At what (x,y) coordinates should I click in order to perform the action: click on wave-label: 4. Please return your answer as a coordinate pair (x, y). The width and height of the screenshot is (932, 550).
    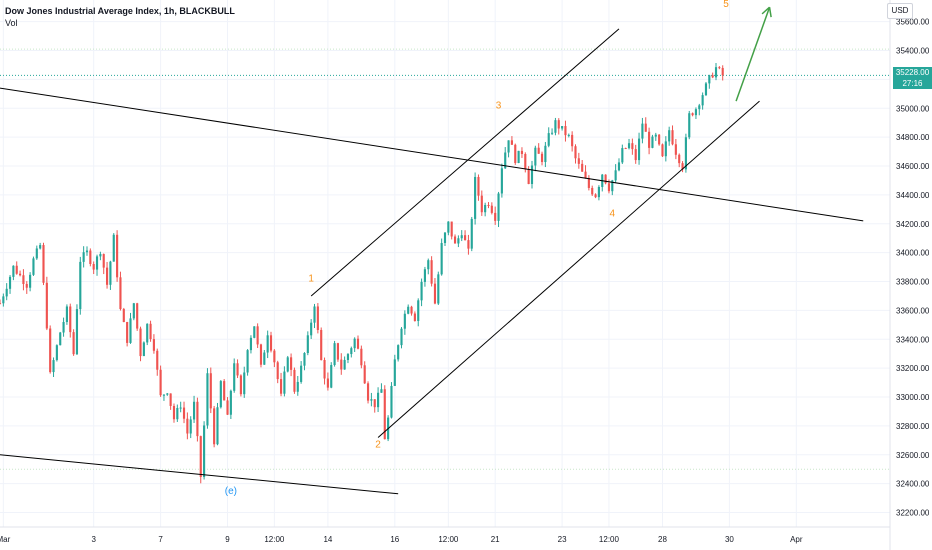
    Looking at the image, I should click on (613, 214).